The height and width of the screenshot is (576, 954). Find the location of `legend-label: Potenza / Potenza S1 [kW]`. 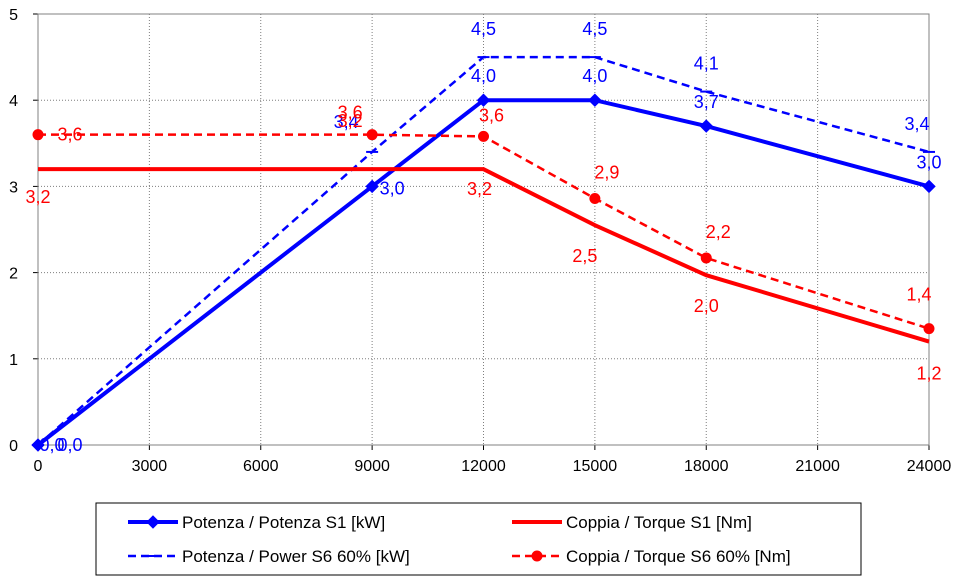

legend-label: Potenza / Potenza S1 [kW] is located at coordinates (283, 522).